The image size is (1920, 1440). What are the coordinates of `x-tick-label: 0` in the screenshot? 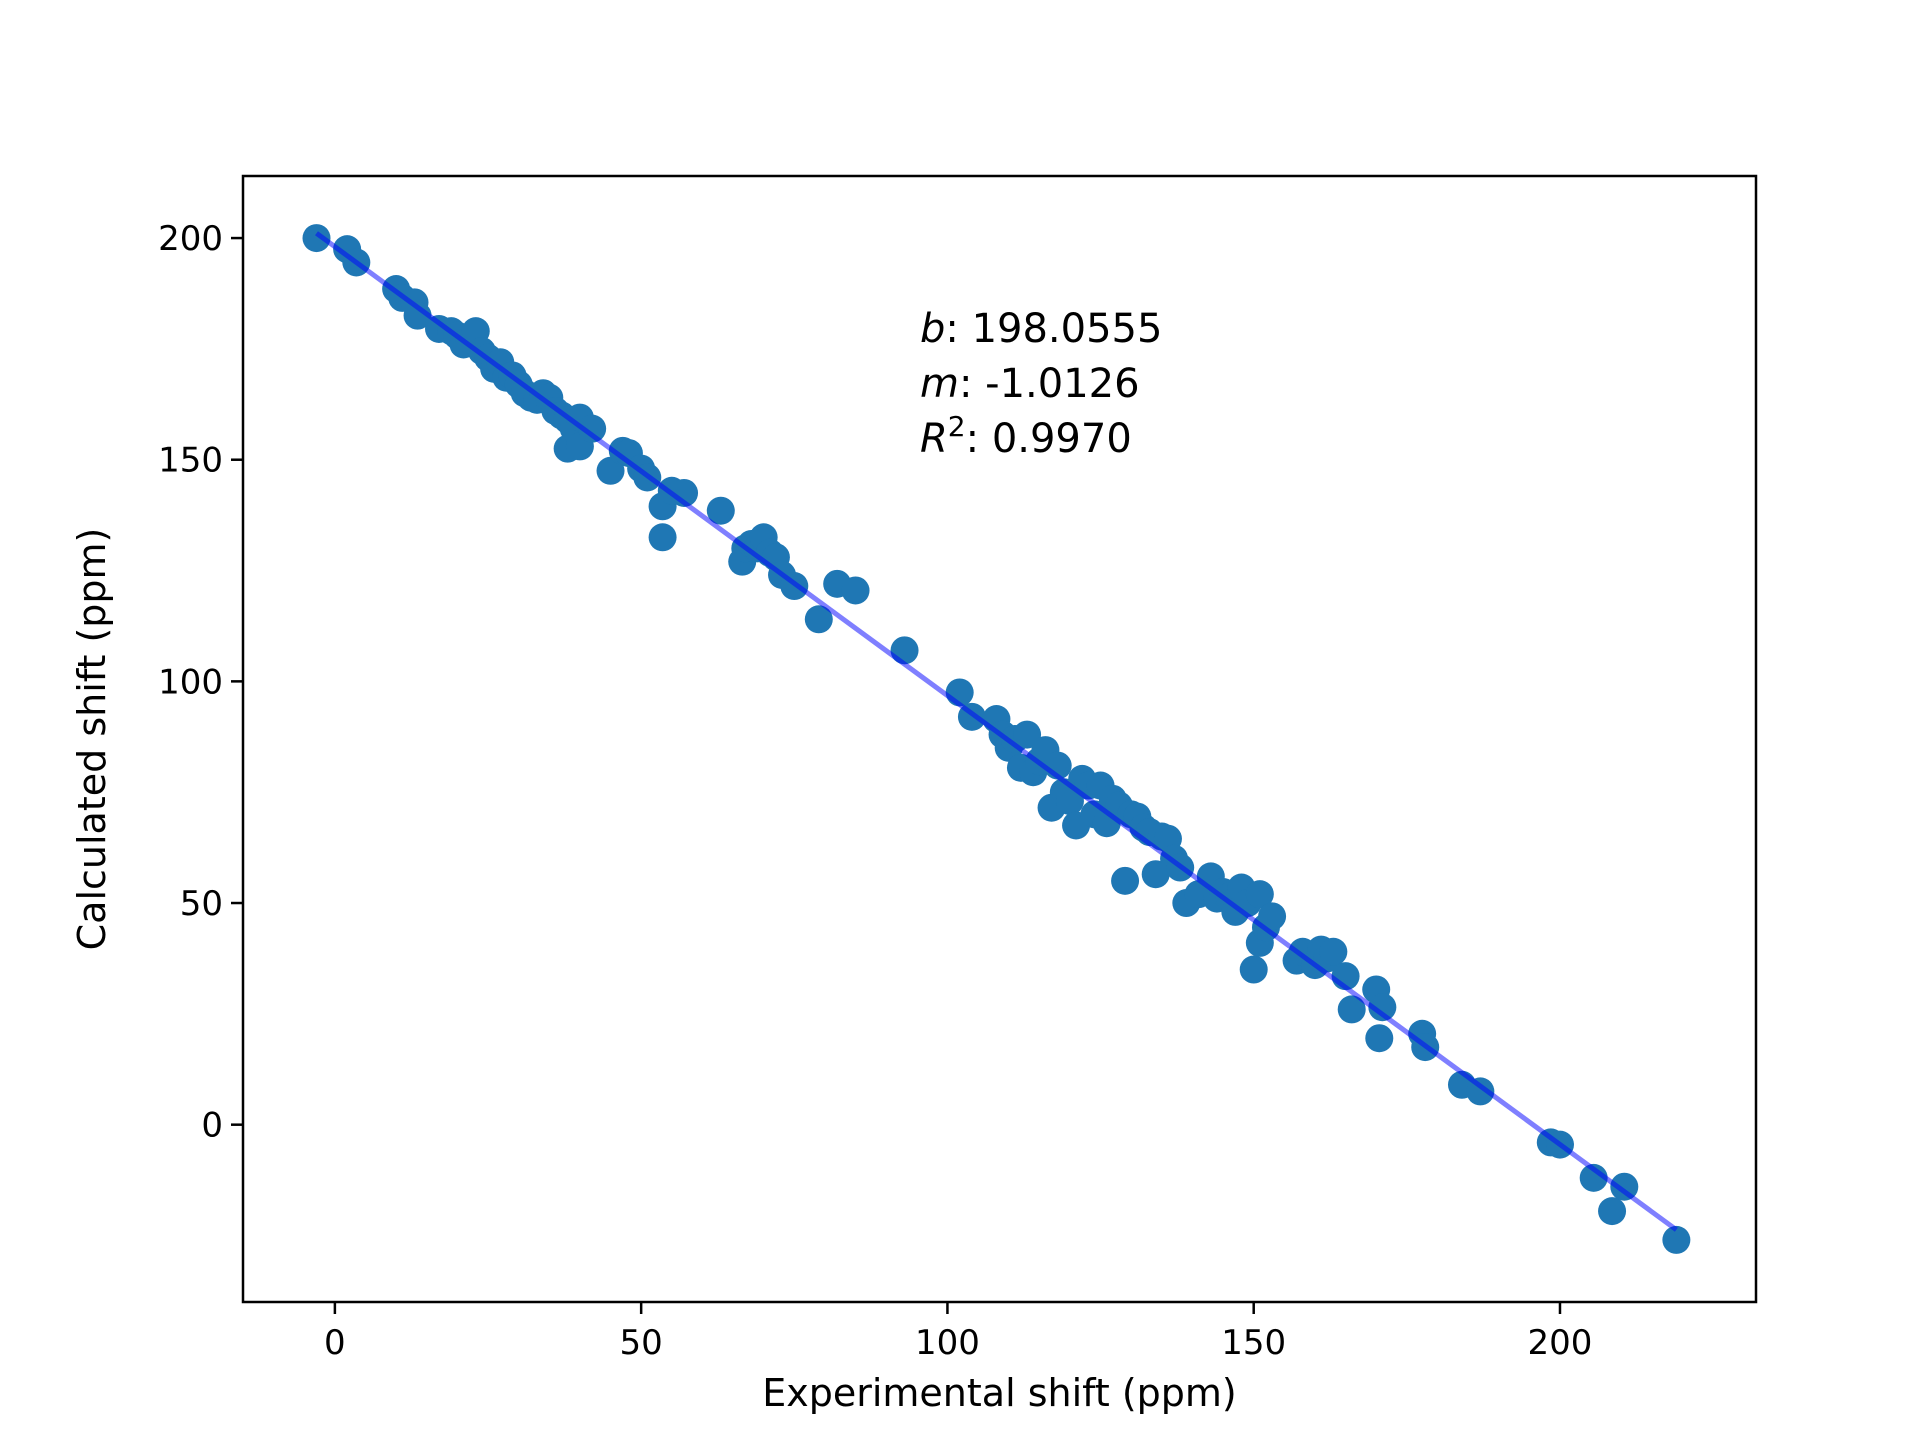 It's located at (335, 1343).